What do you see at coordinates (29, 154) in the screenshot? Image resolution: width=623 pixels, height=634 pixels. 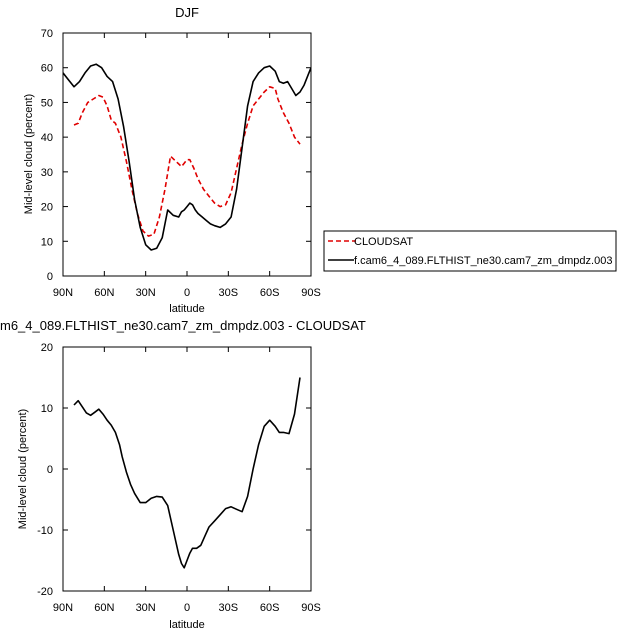 I see `top-y-axis-title: Mid-level cloud (percent)` at bounding box center [29, 154].